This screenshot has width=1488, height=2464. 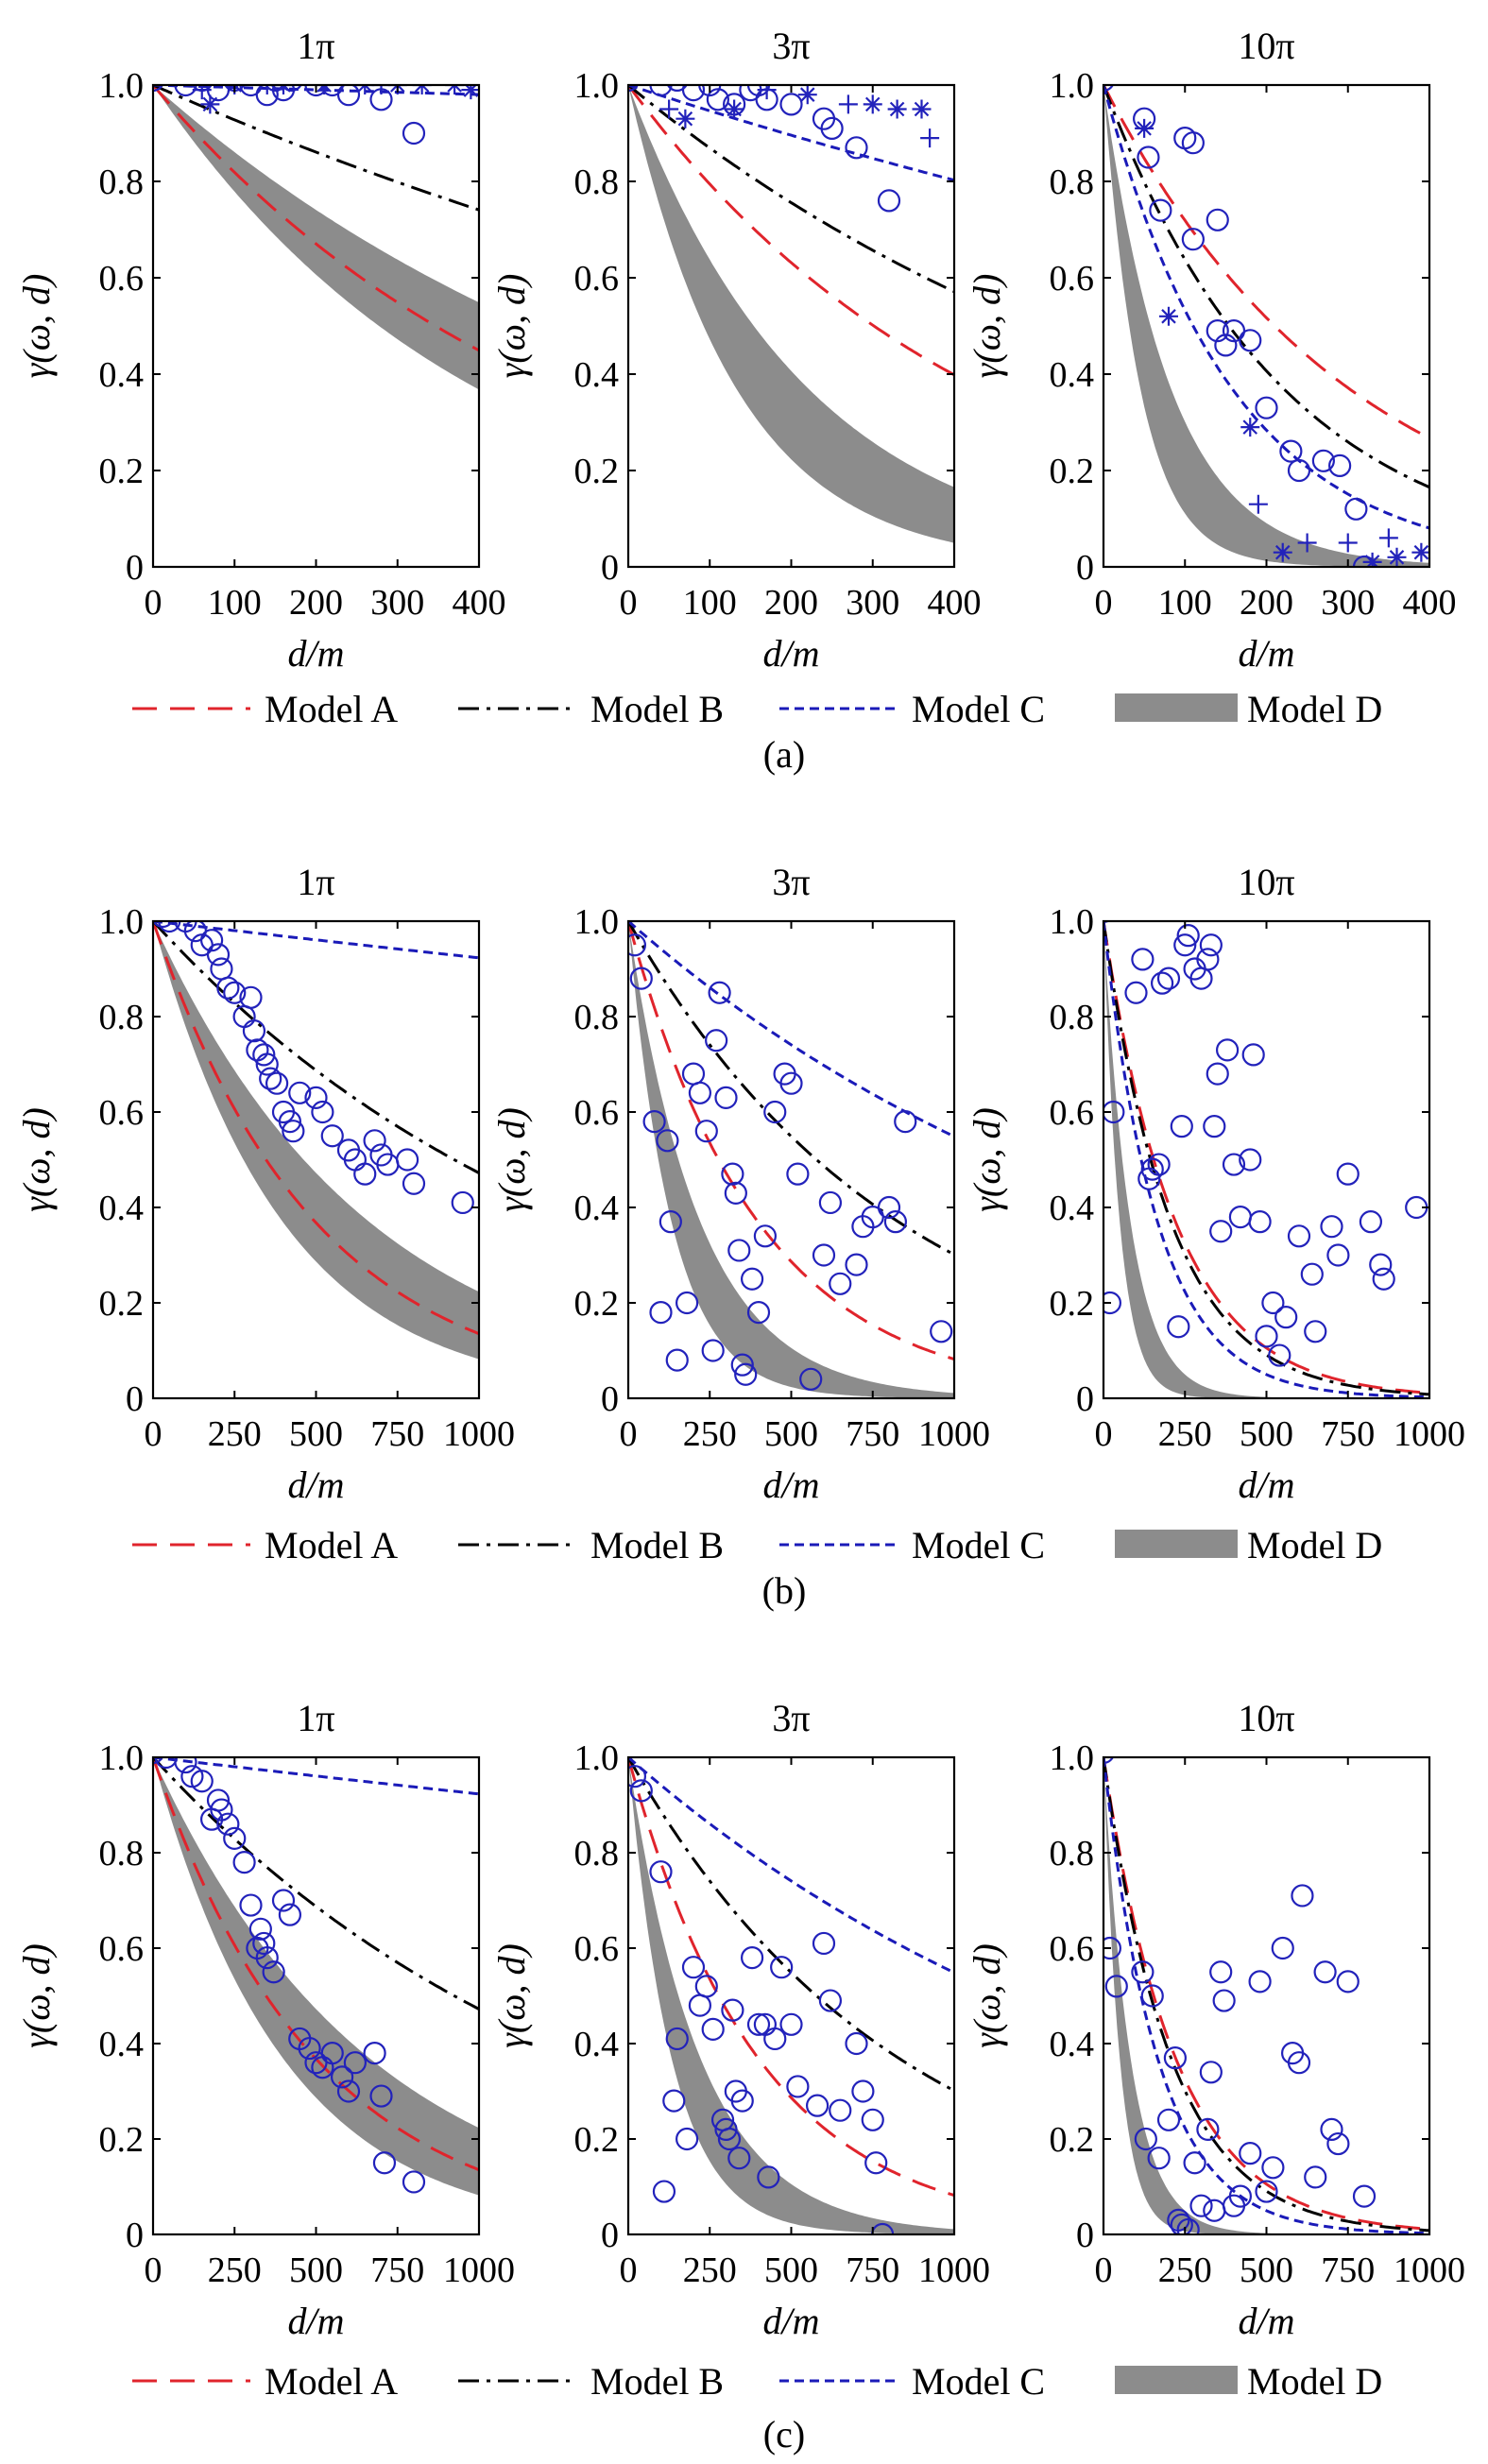 What do you see at coordinates (1266, 603) in the screenshot?
I see `x-tick-label: 200` at bounding box center [1266, 603].